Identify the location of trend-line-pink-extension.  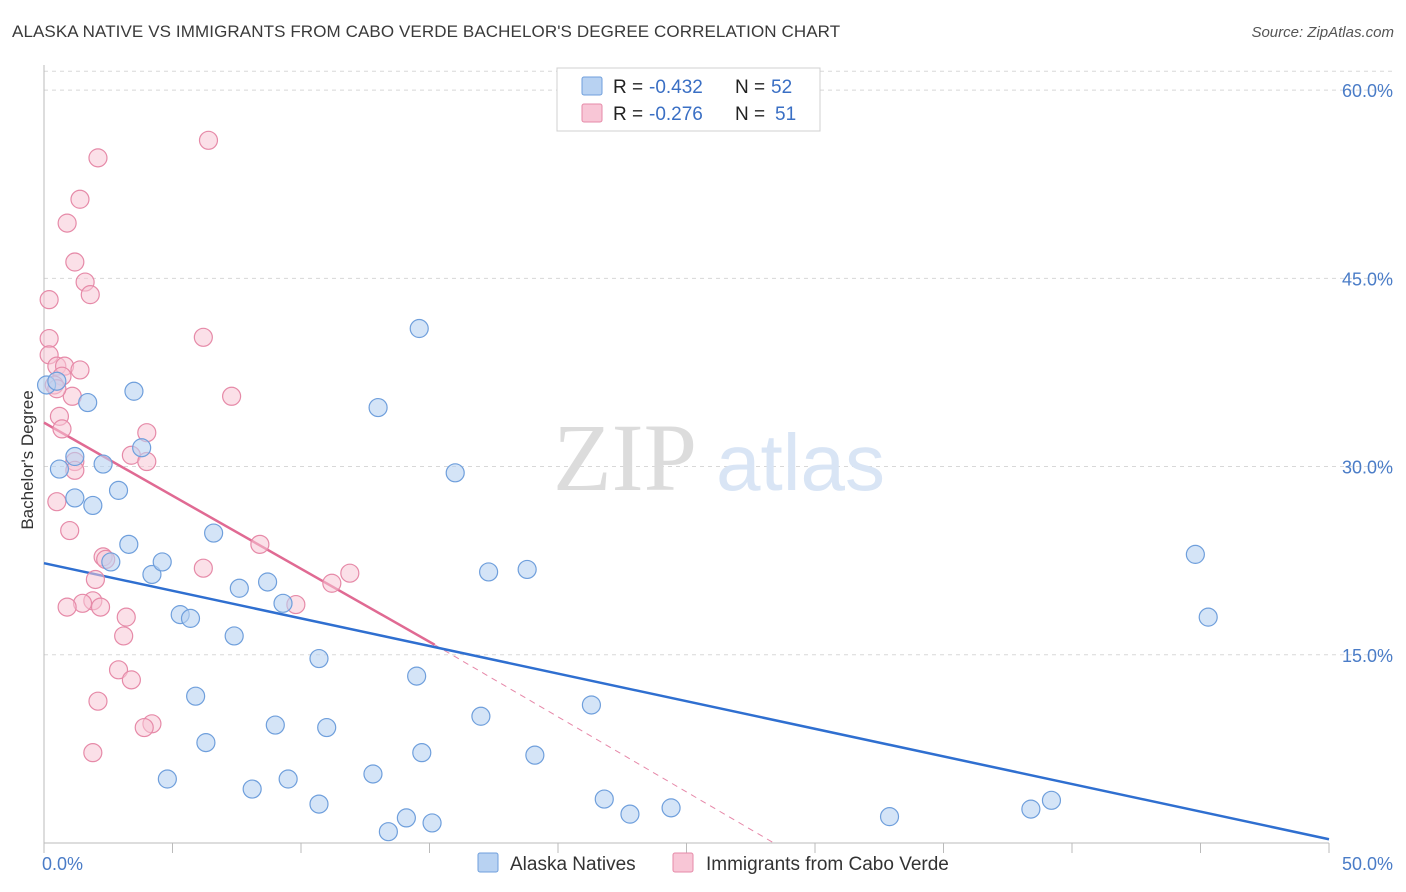
(604, 744).